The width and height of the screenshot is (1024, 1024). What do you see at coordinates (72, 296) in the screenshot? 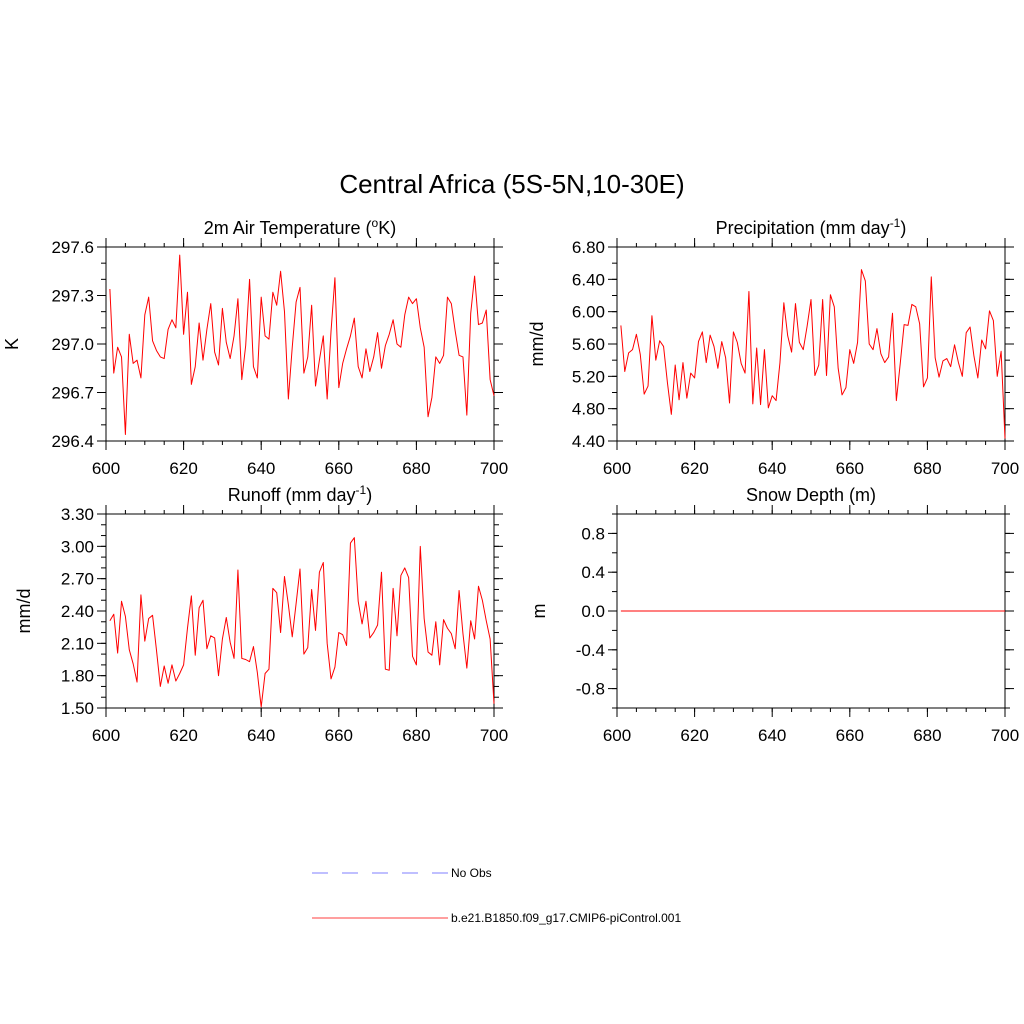
I see `temp-y-tick-label: 297.3` at bounding box center [72, 296].